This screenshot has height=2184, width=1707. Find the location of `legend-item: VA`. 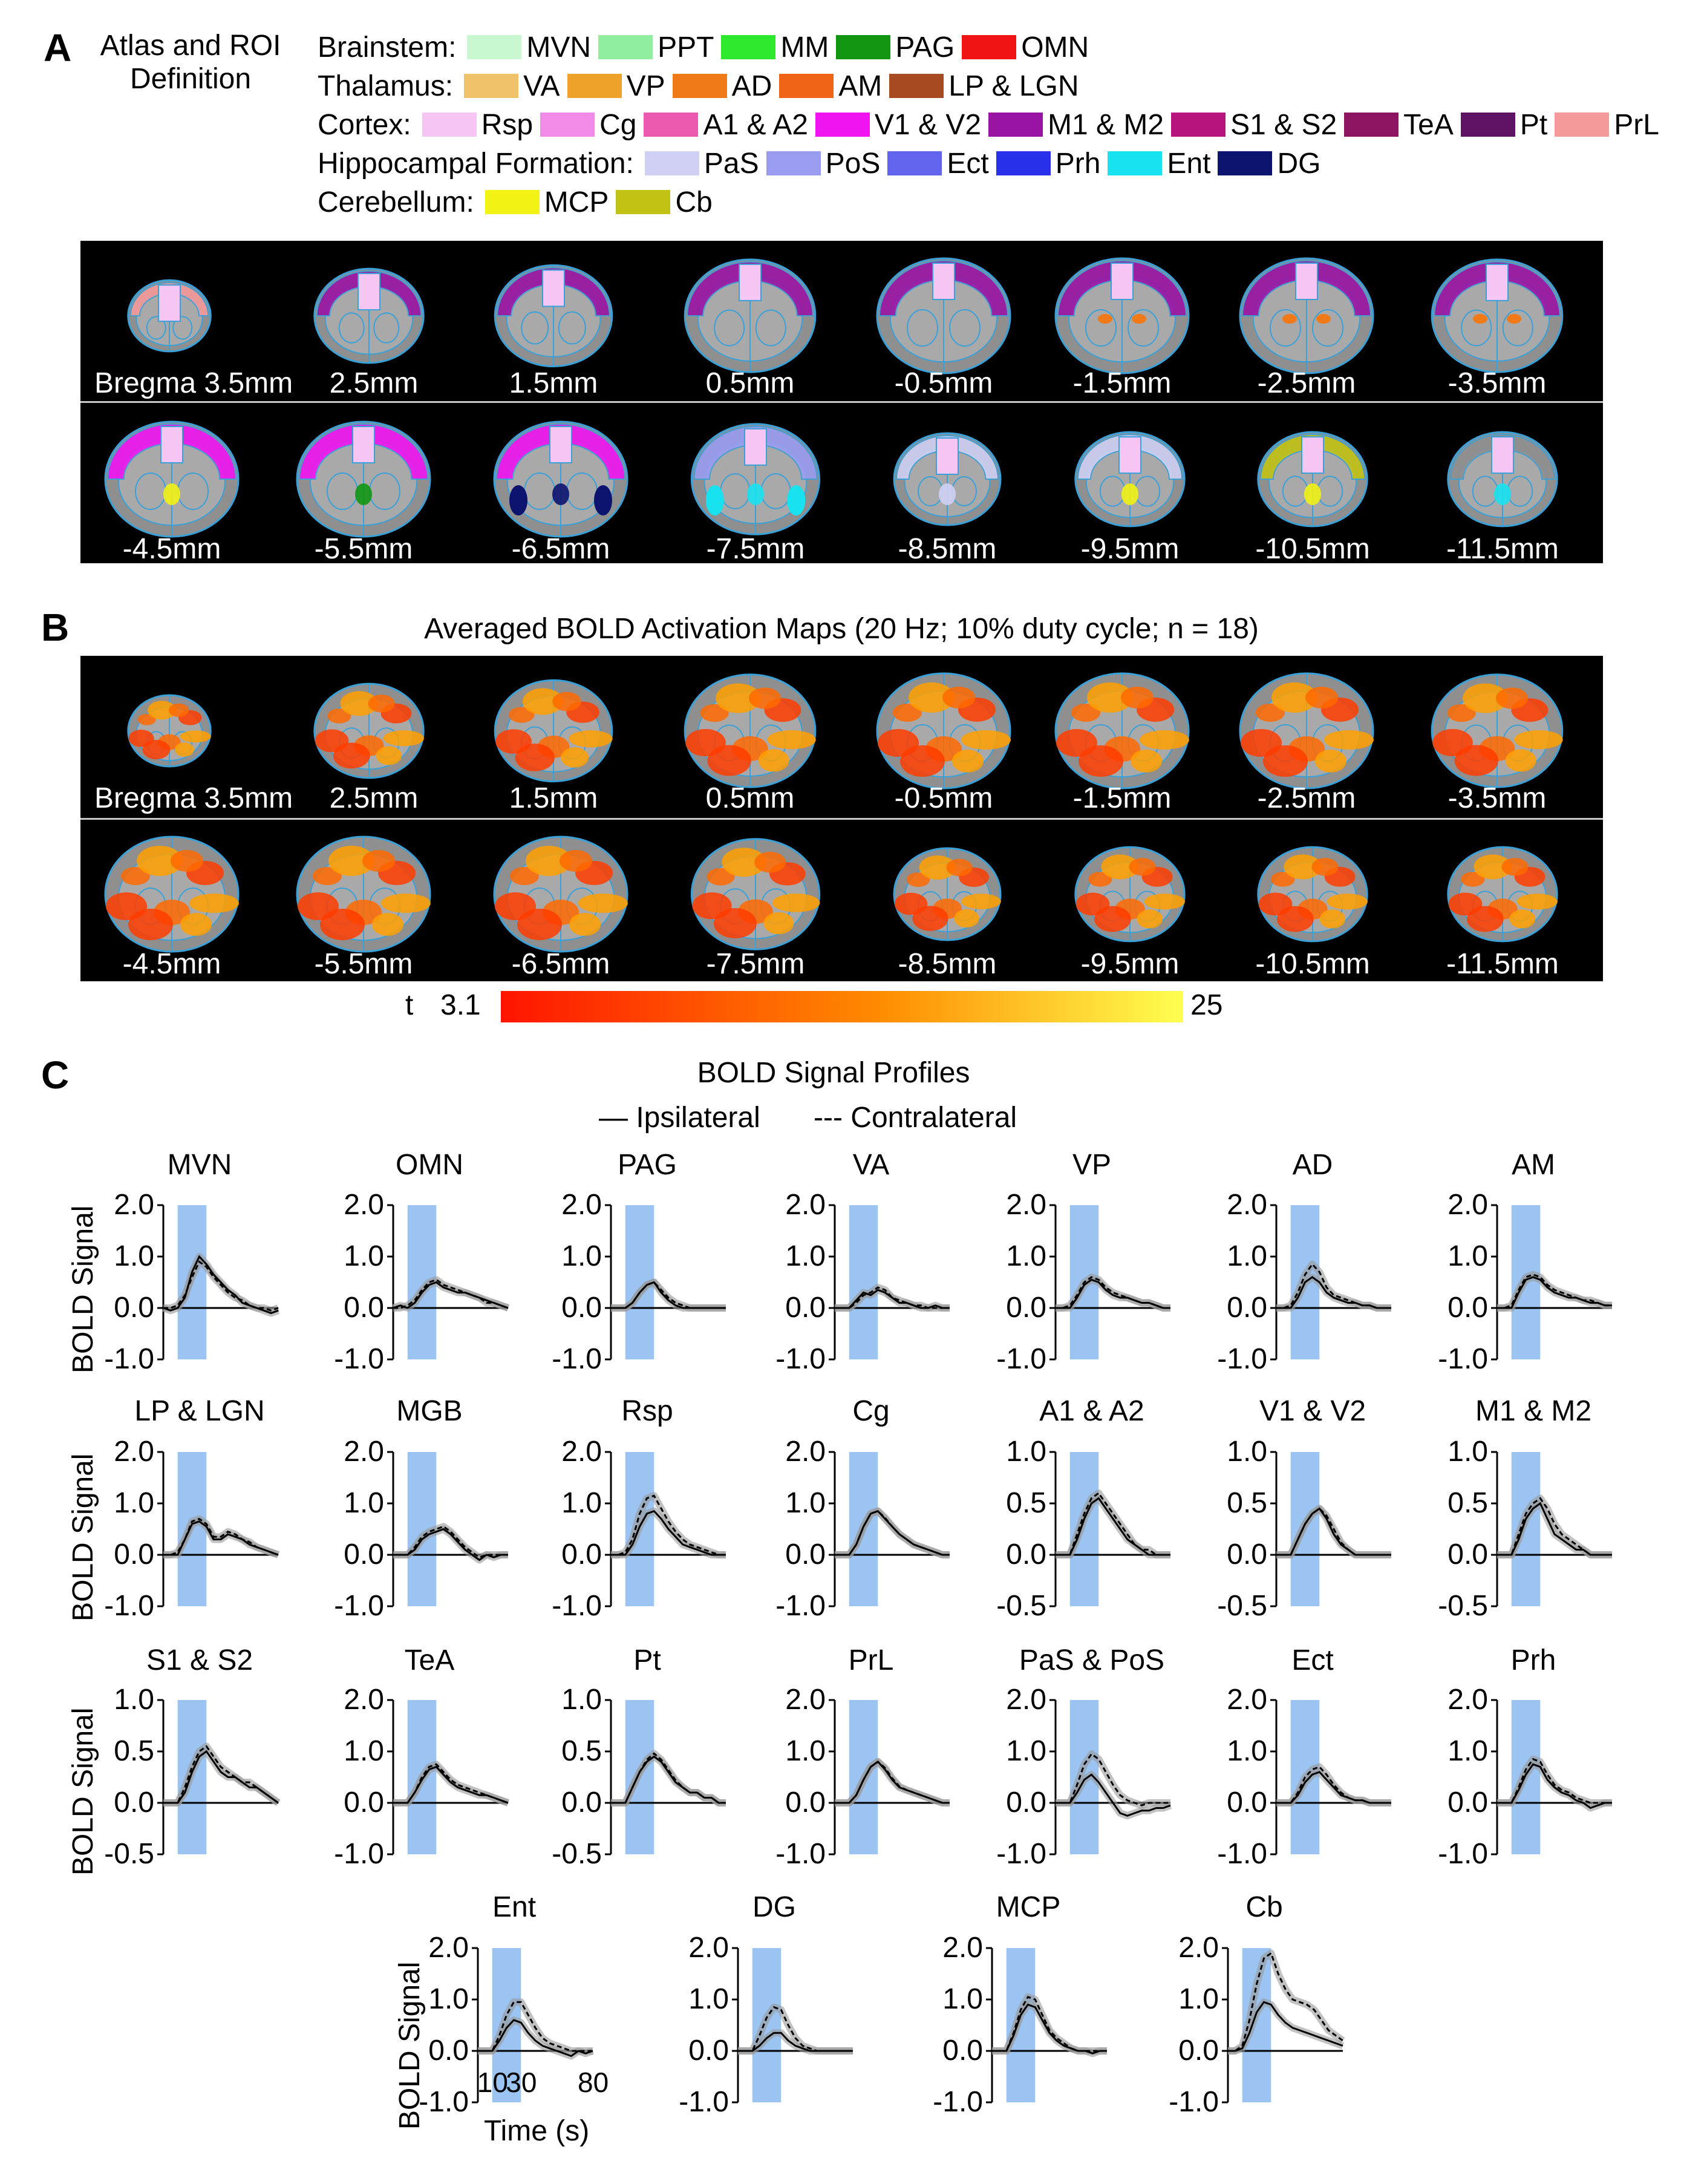

legend-item: VA is located at coordinates (512, 86).